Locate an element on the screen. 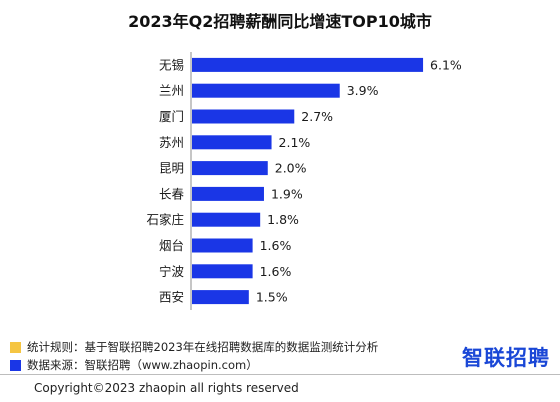 This screenshot has width=560, height=402. category-label: 无锡 is located at coordinates (171, 64).